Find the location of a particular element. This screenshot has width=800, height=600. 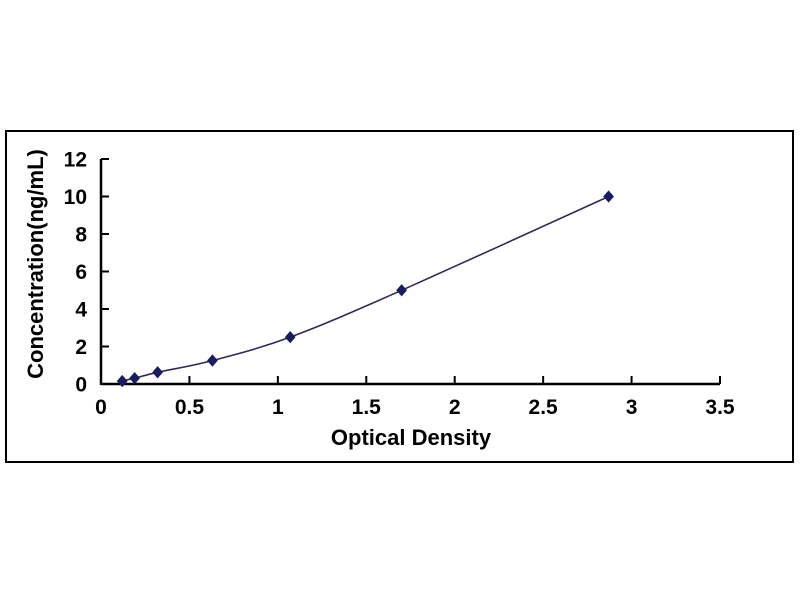

y-axis-tick-label: 0 is located at coordinates (81, 385).